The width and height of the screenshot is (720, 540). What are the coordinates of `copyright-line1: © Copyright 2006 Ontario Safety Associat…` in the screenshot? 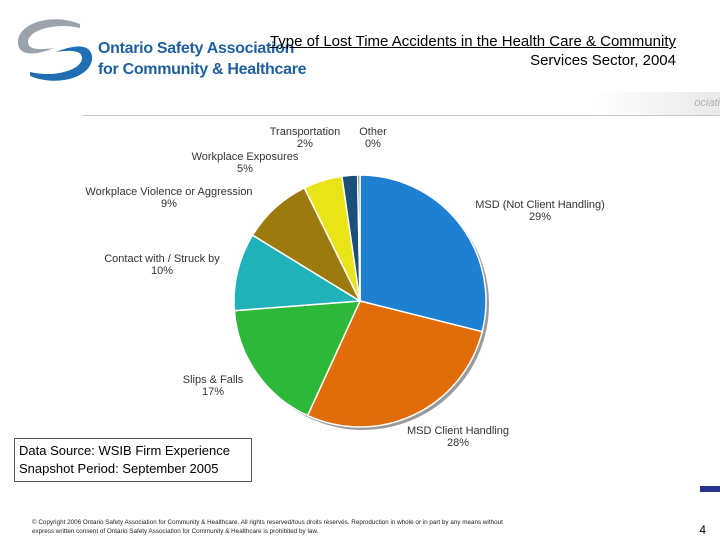 It's located at (267, 522).